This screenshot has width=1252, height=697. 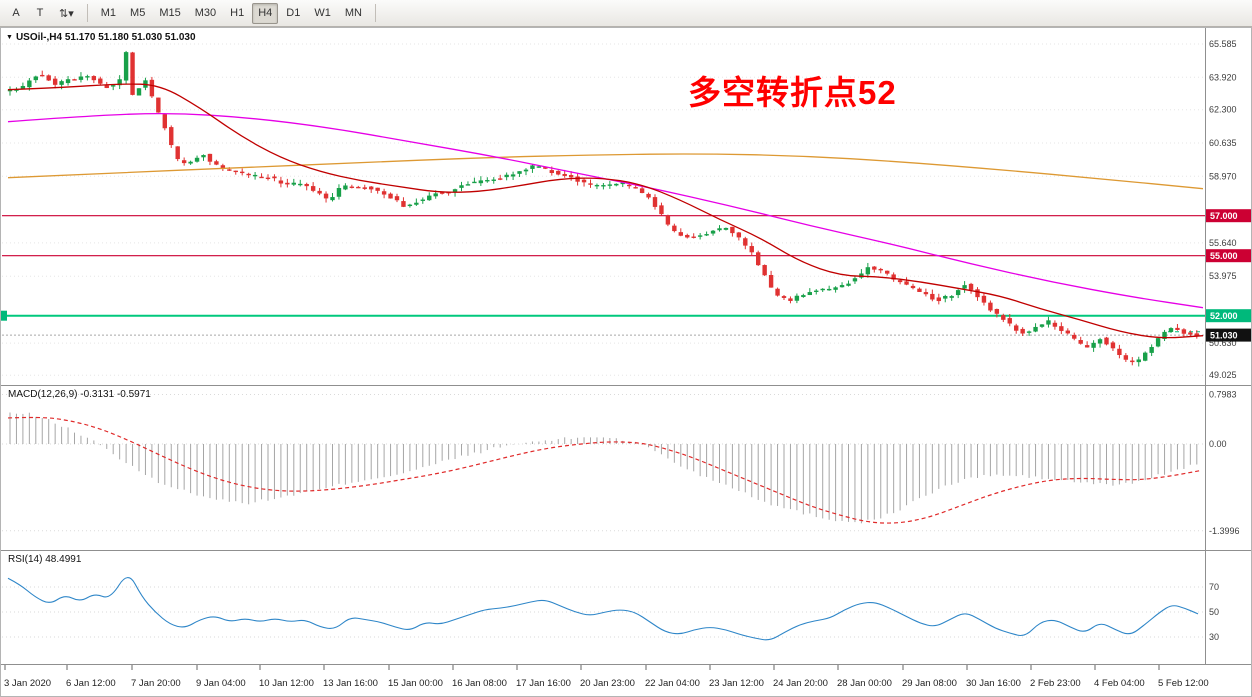 What do you see at coordinates (1119, 683) in the screenshot?
I see `svg-text: 4 Feb 04:00` at bounding box center [1119, 683].